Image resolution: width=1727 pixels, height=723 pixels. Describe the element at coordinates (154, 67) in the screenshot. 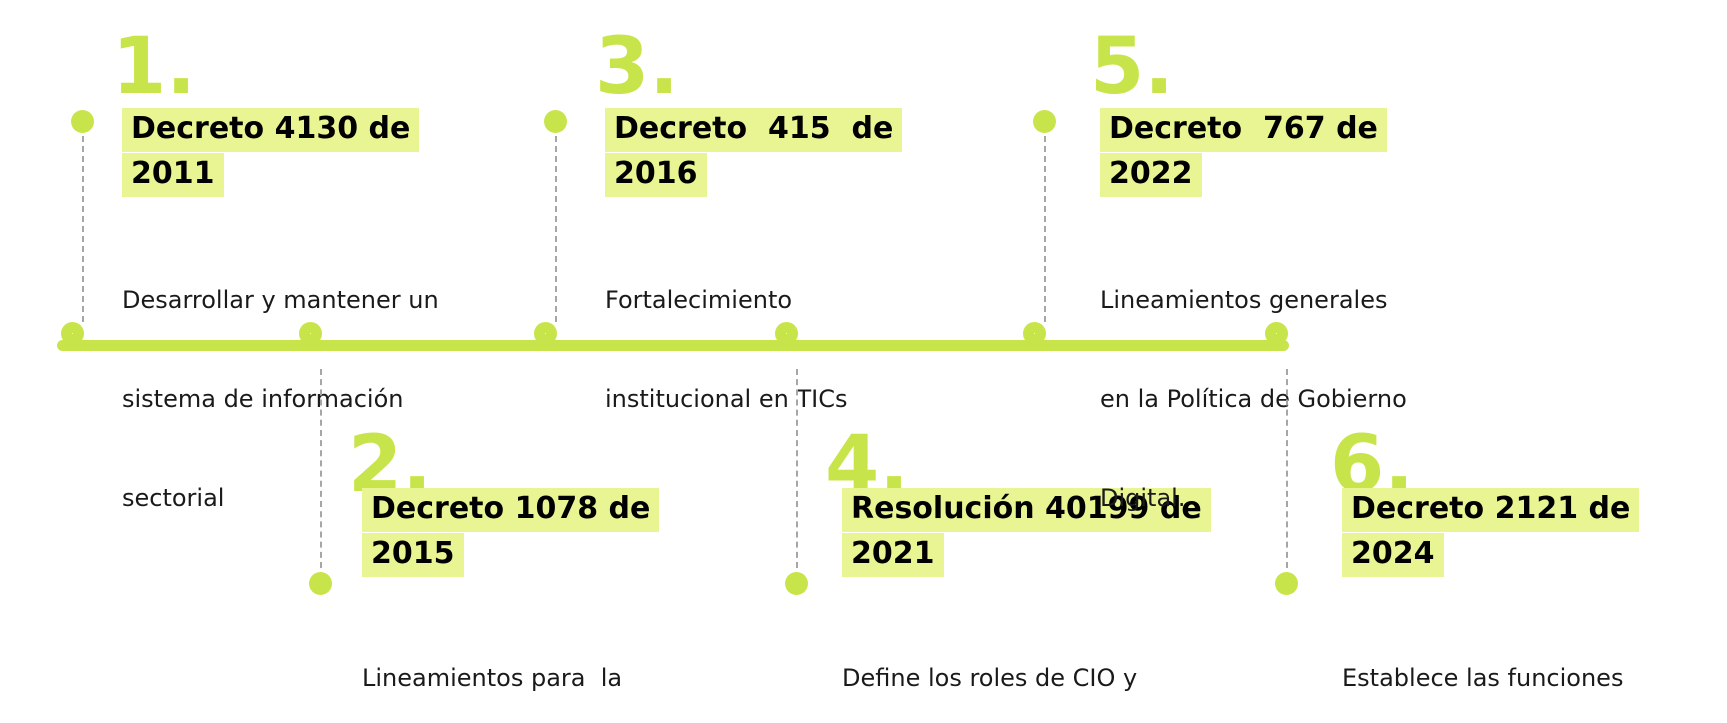

I see `milestone-number: 1.` at that location.